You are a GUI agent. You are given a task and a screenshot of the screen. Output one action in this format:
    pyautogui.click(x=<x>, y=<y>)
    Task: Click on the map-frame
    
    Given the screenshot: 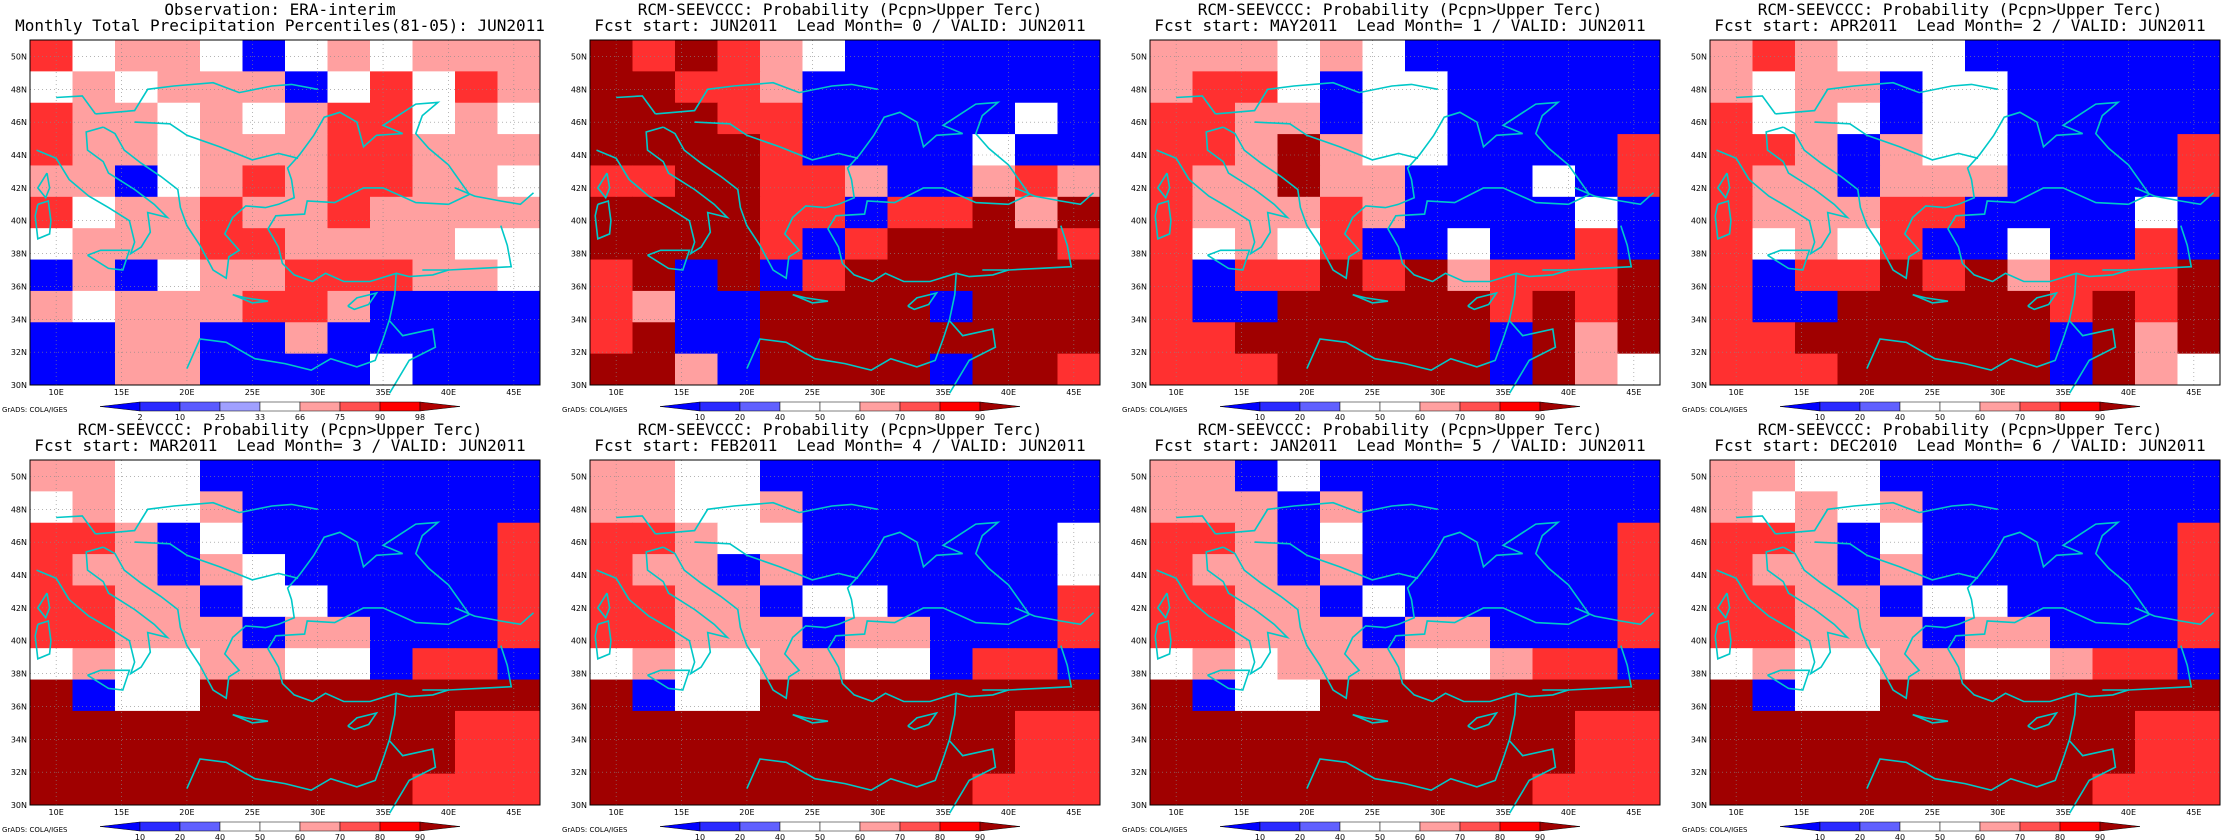 What is the action you would take?
    pyautogui.click(x=285, y=632)
    